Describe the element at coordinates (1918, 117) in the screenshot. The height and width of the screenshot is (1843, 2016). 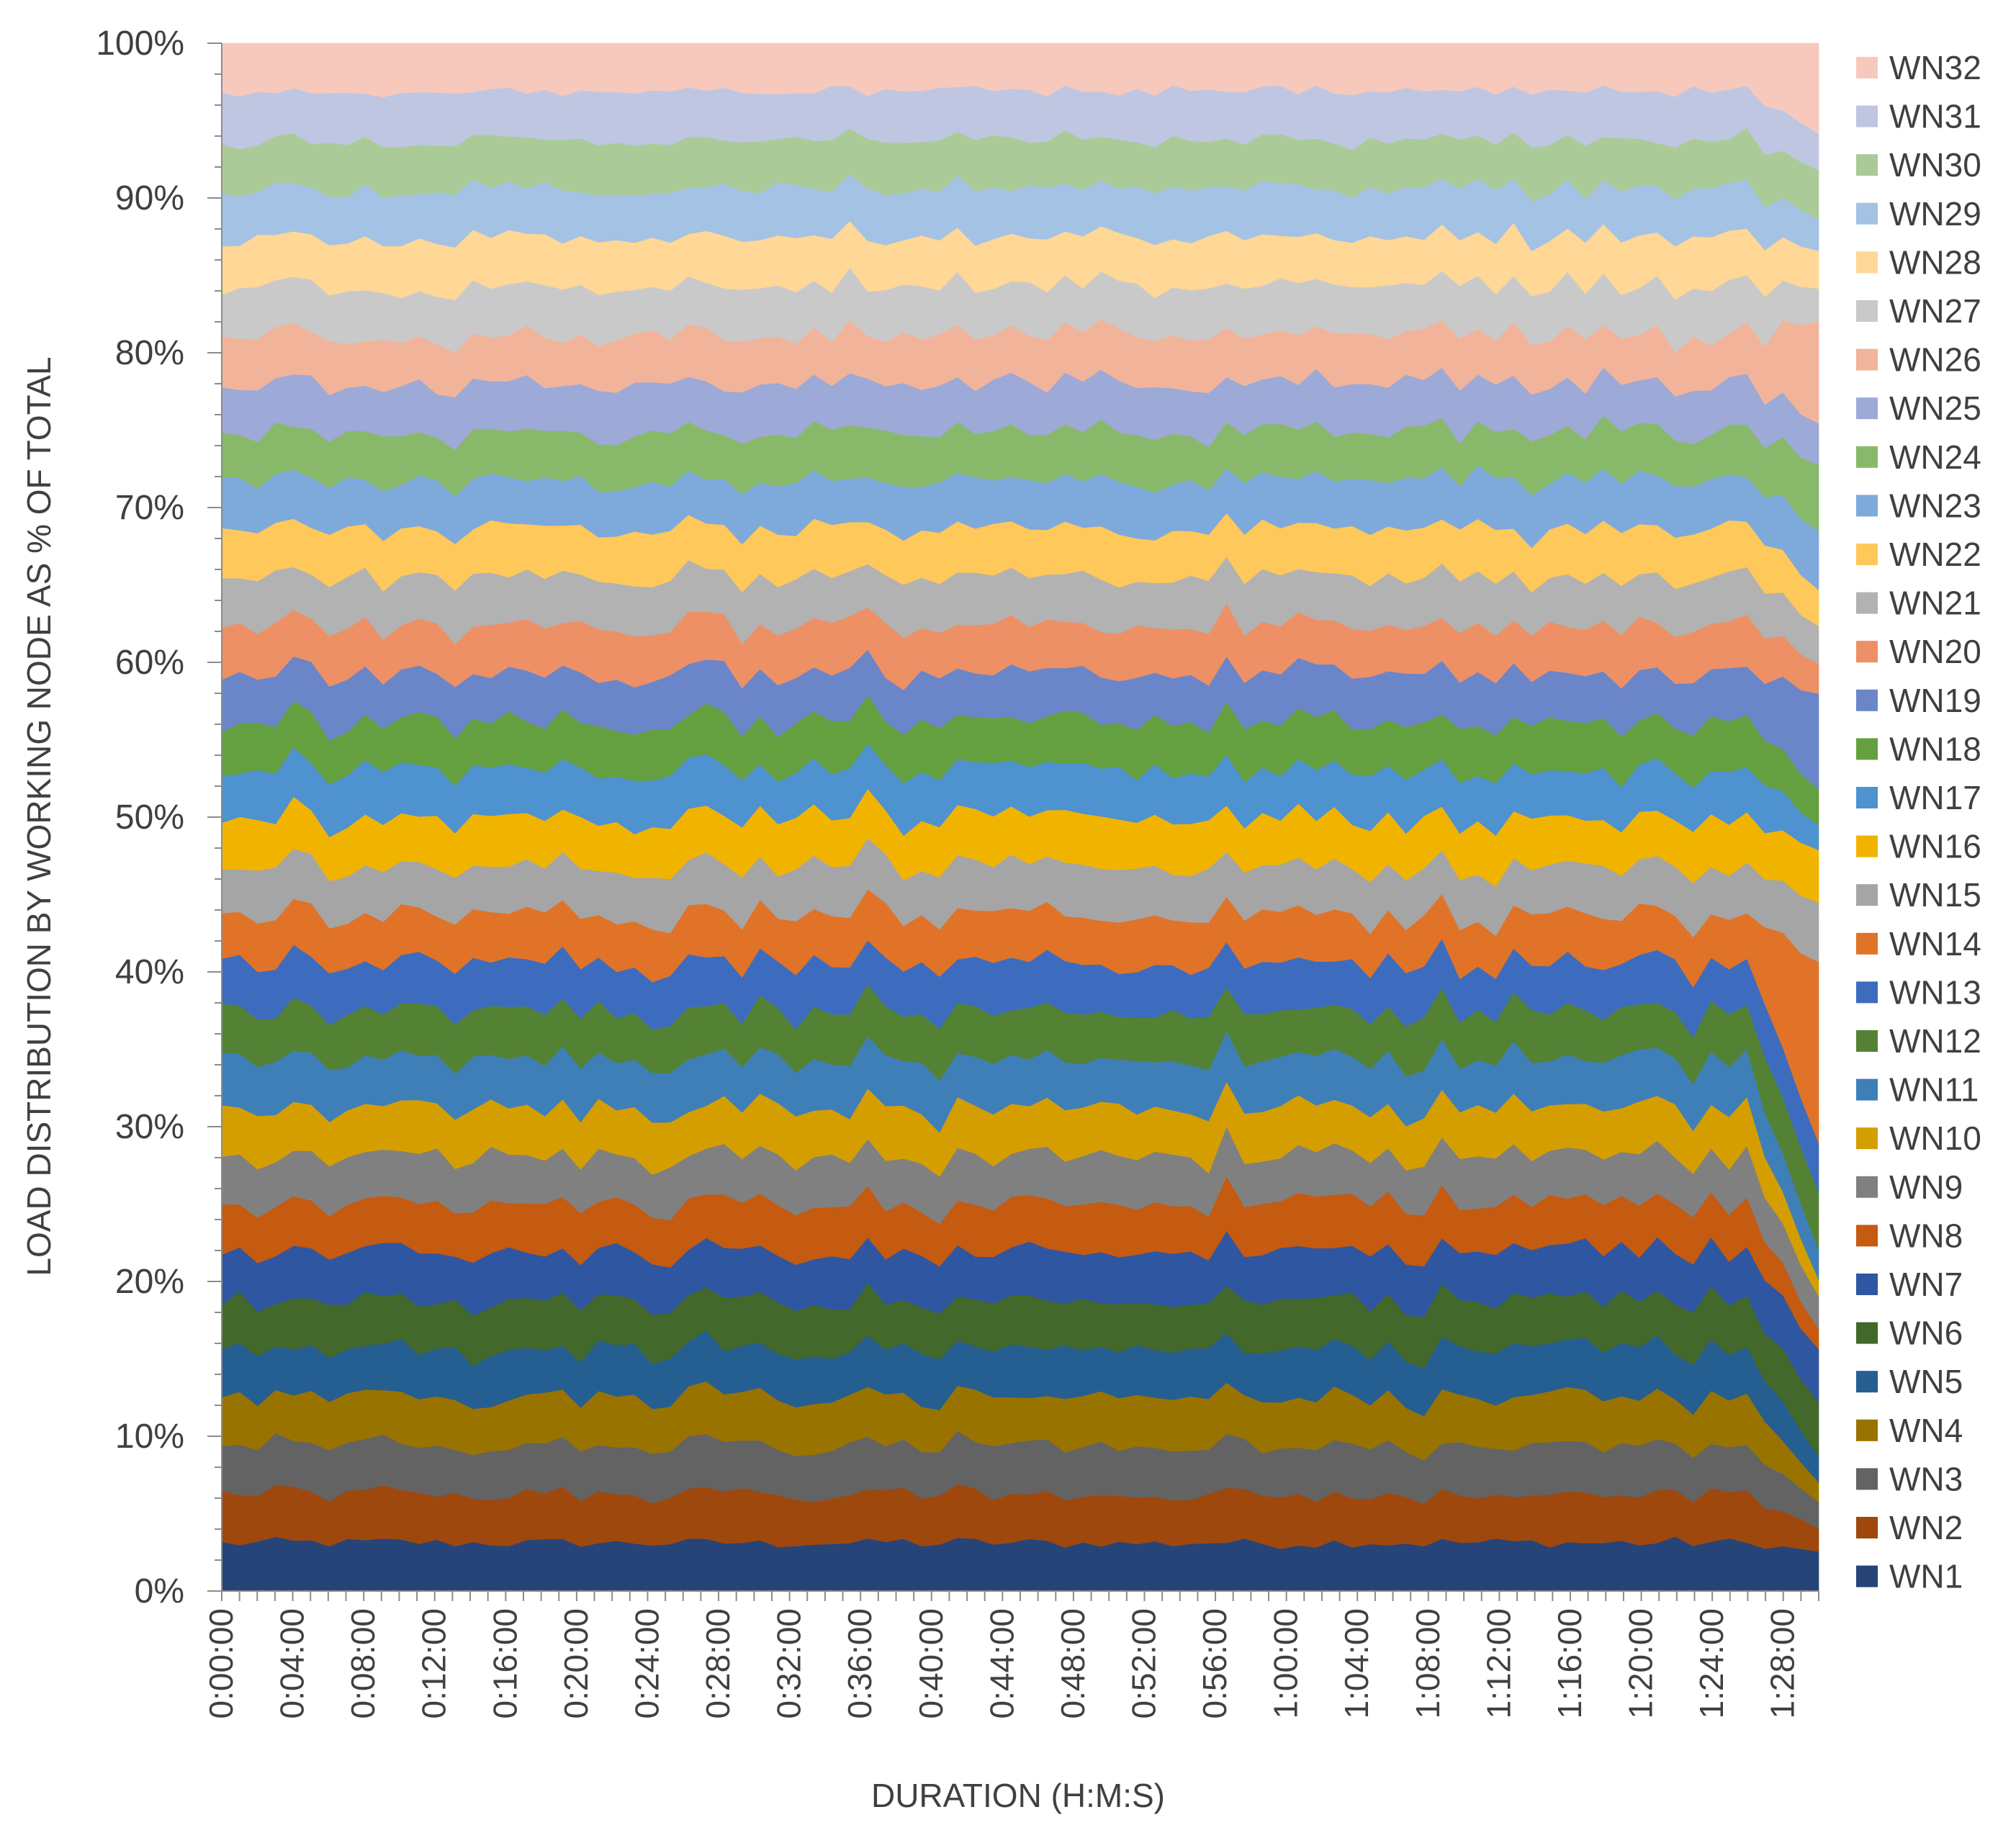
I see `legend-item-wn31: WN31` at that location.